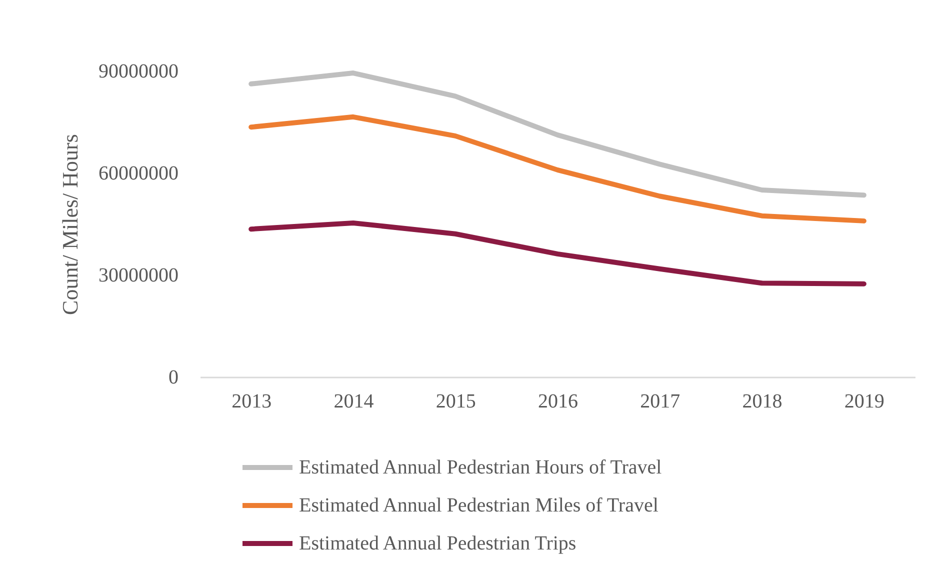 The width and height of the screenshot is (935, 564). What do you see at coordinates (864, 401) in the screenshot?
I see `x-tick-label: 2019` at bounding box center [864, 401].